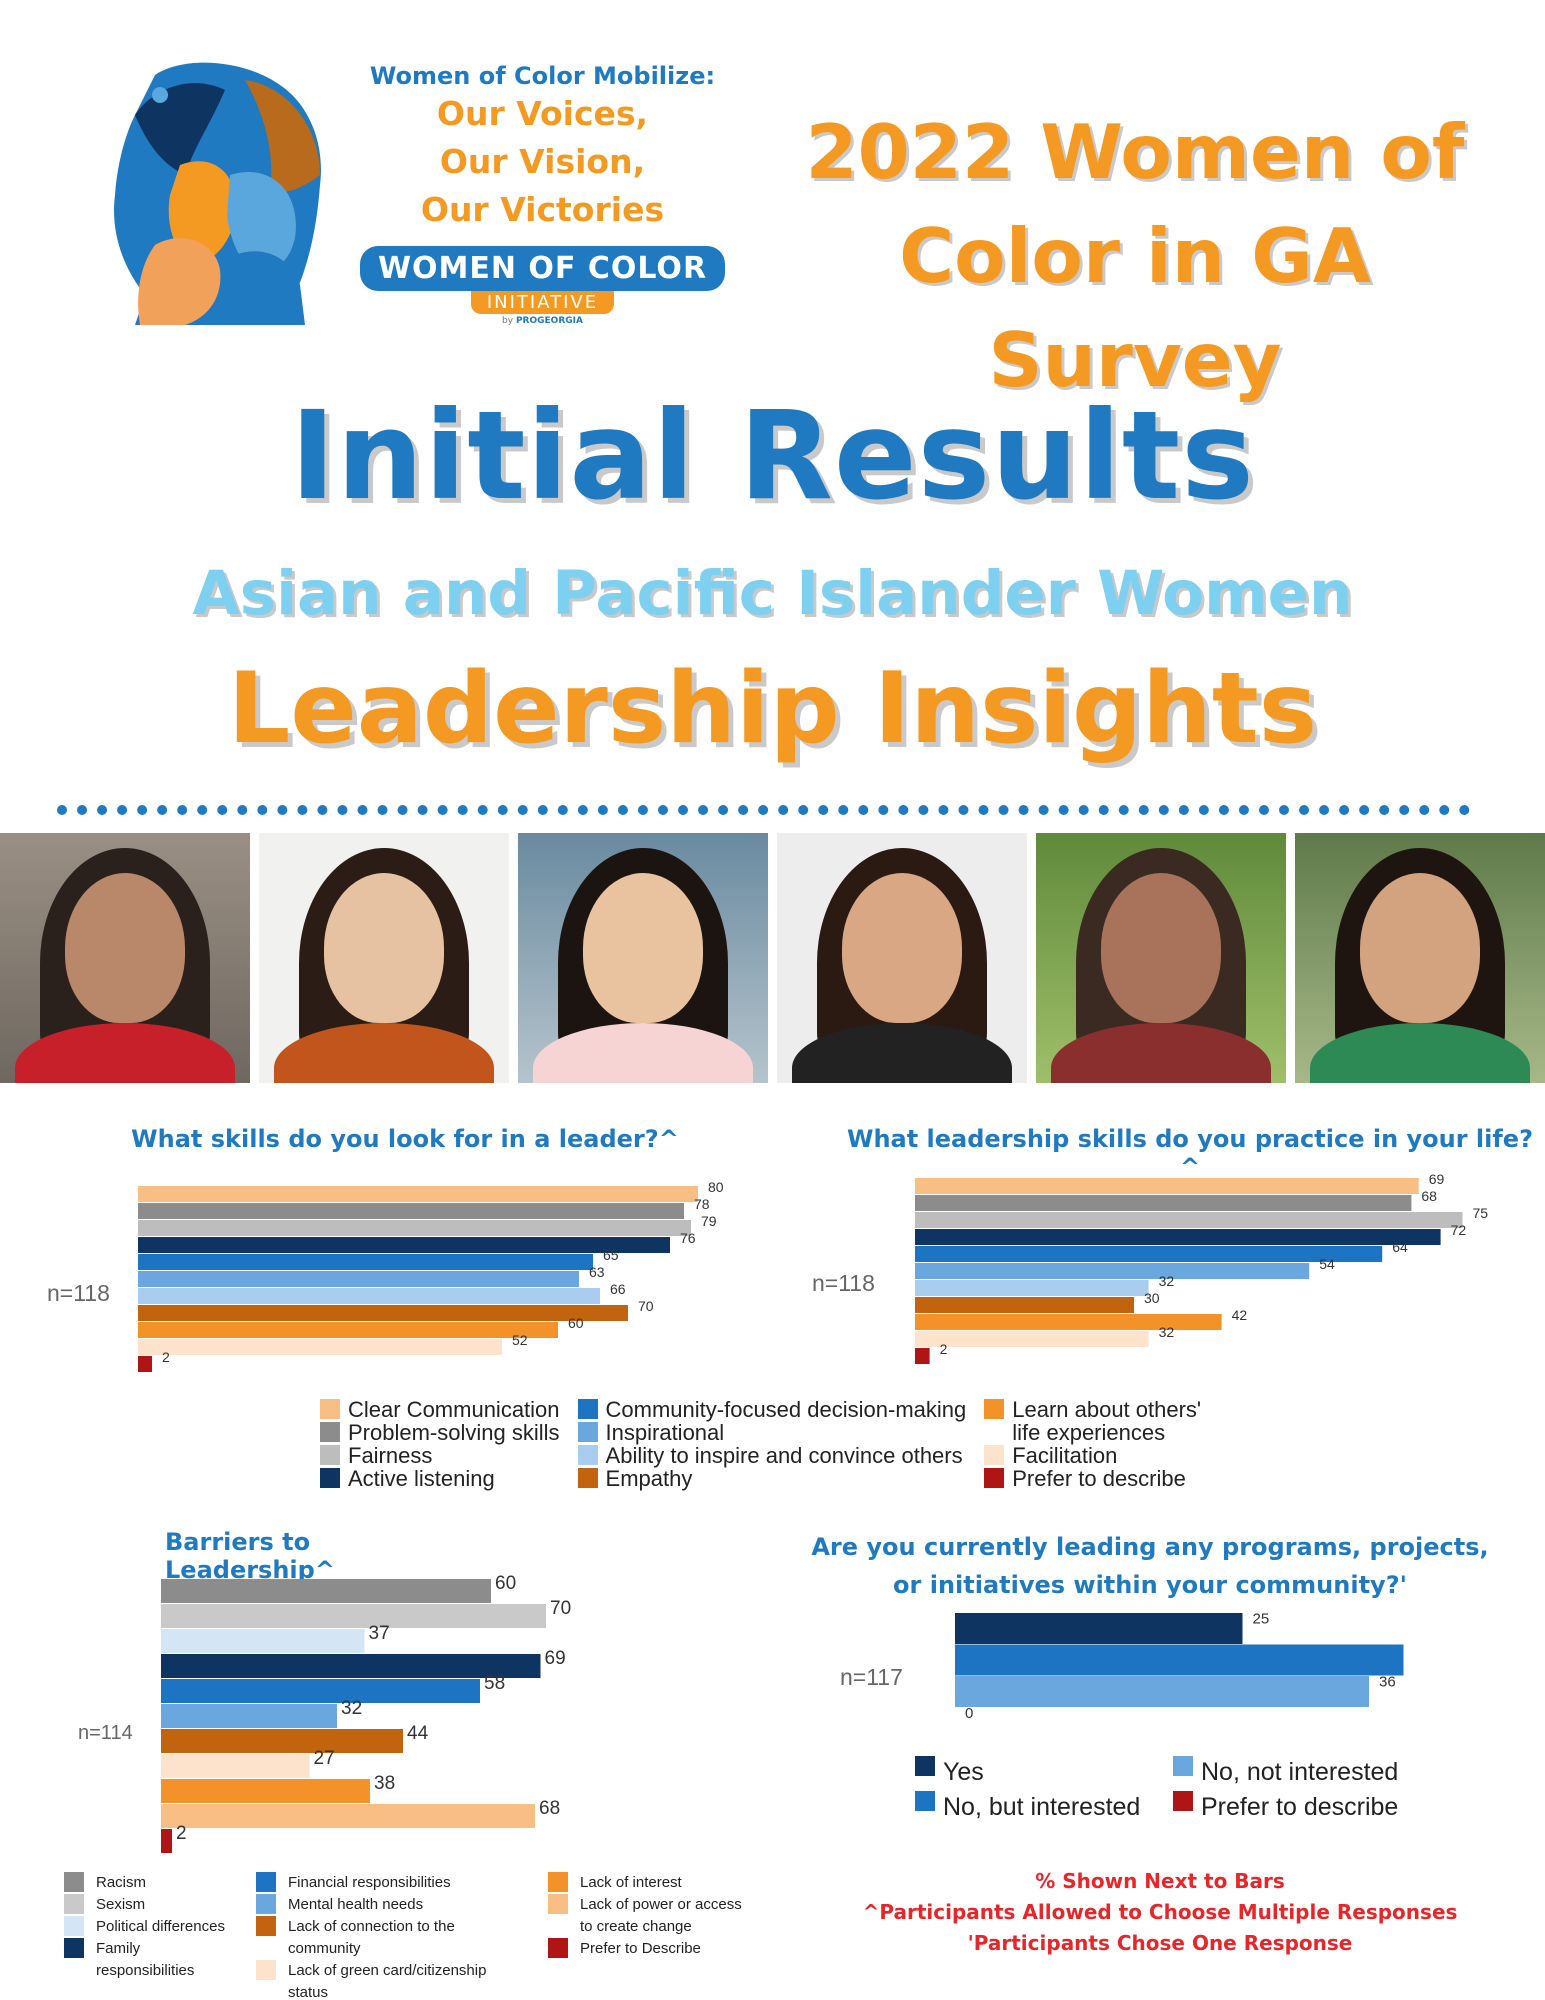 This screenshot has width=1545, height=2000. I want to click on bar-sexism, so click(353, 1616).